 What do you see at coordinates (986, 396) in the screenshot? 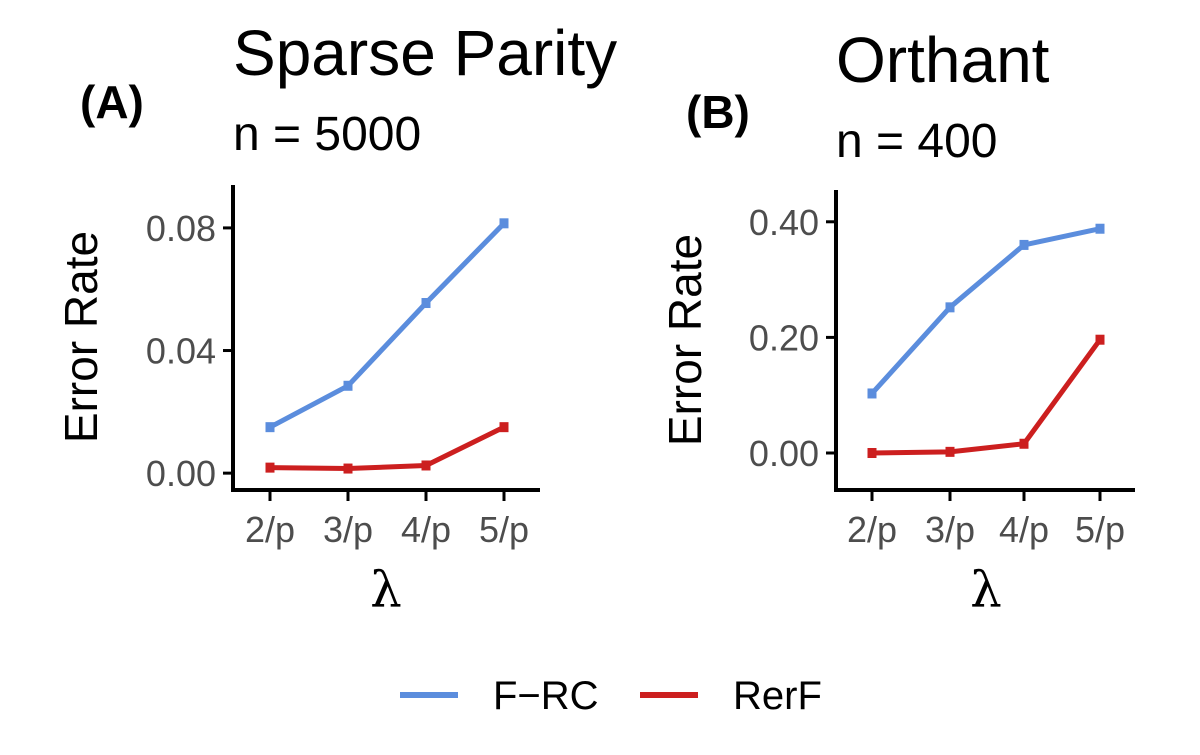
I see `panel-b-series-rerf-line` at bounding box center [986, 396].